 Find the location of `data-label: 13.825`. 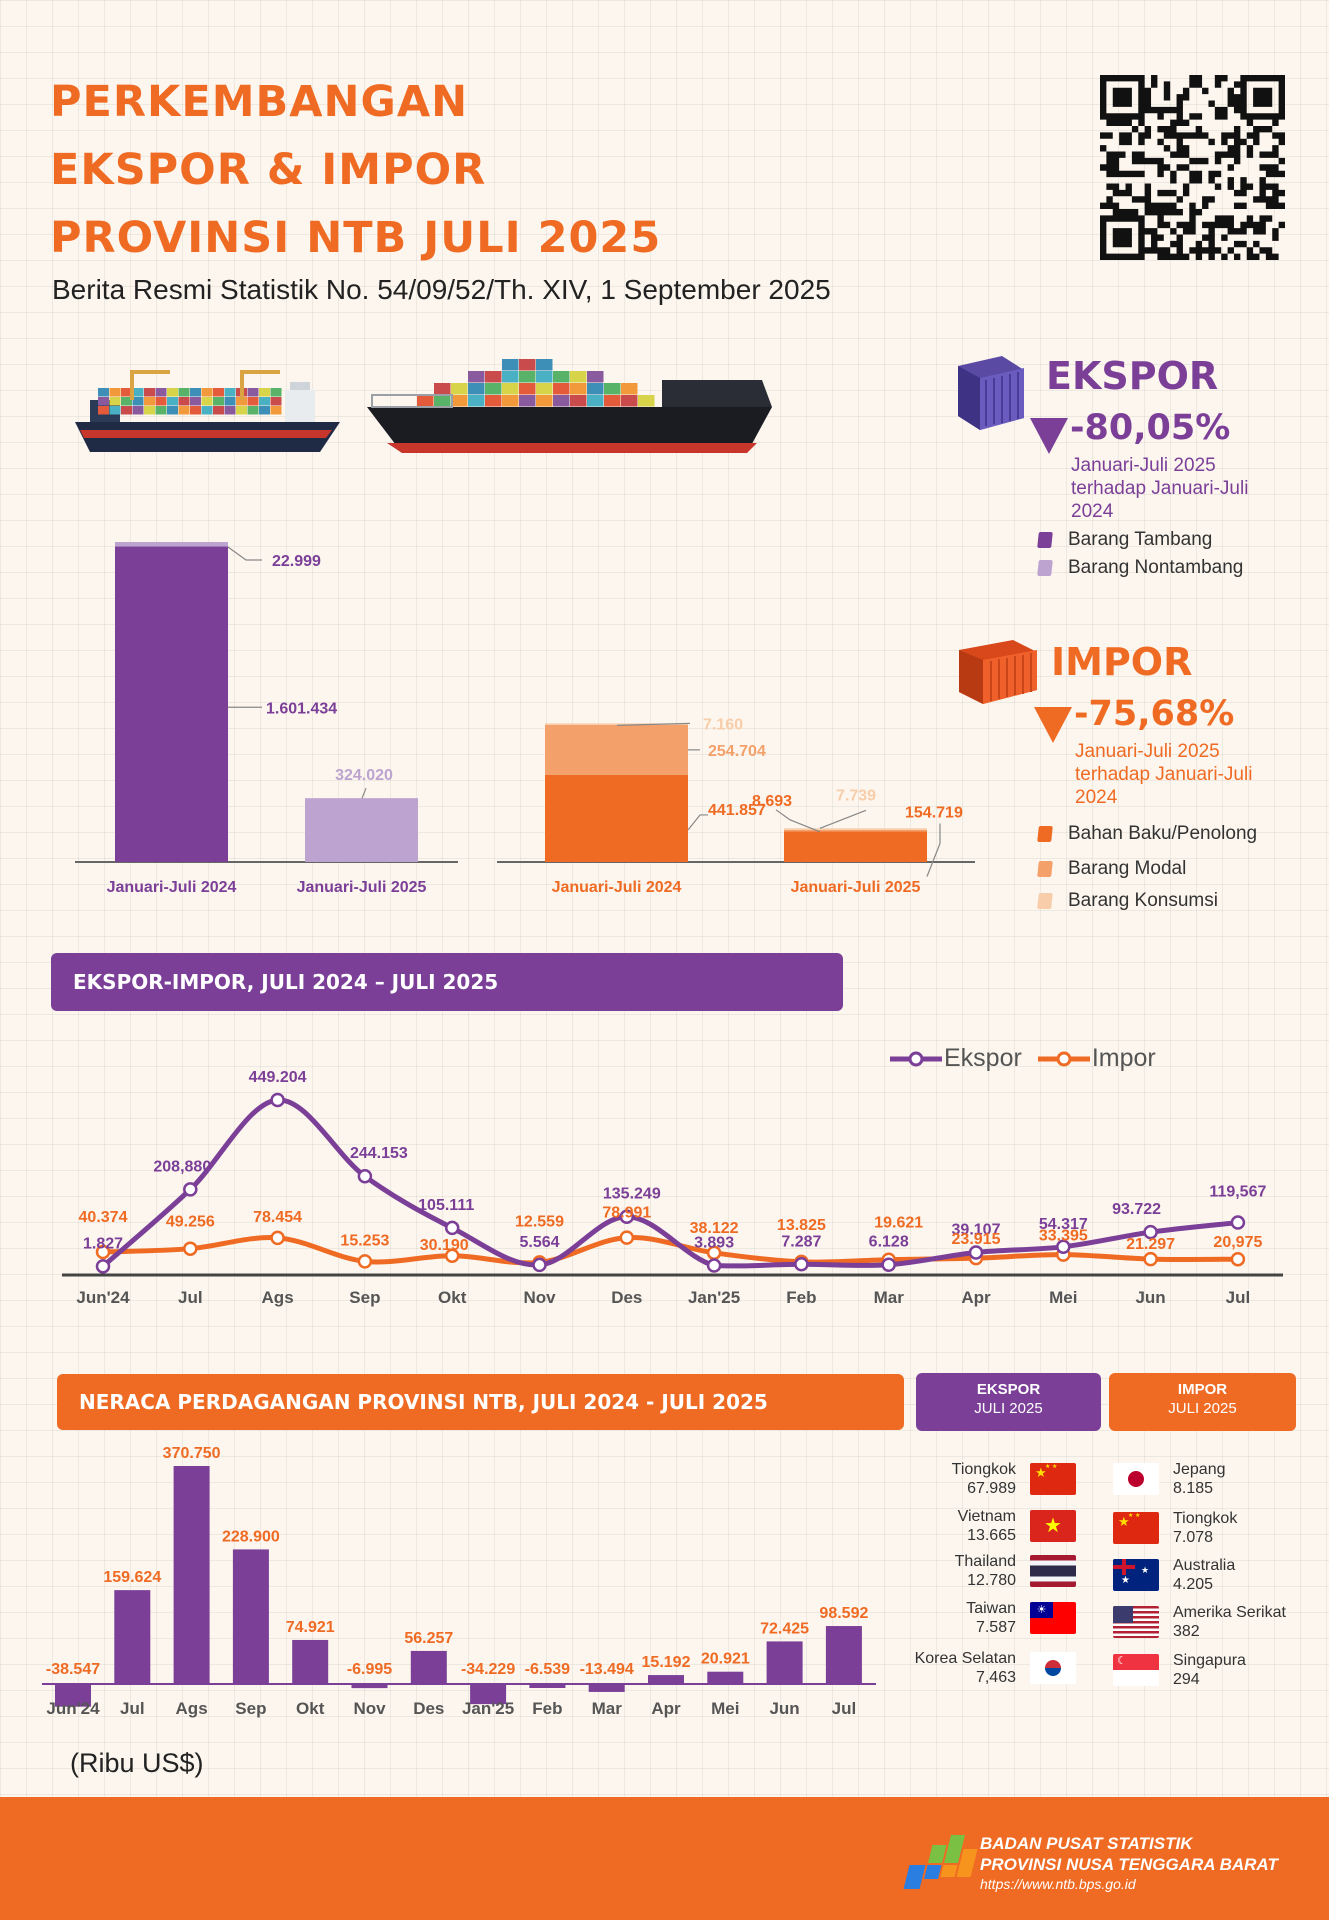

data-label: 13.825 is located at coordinates (801, 1225).